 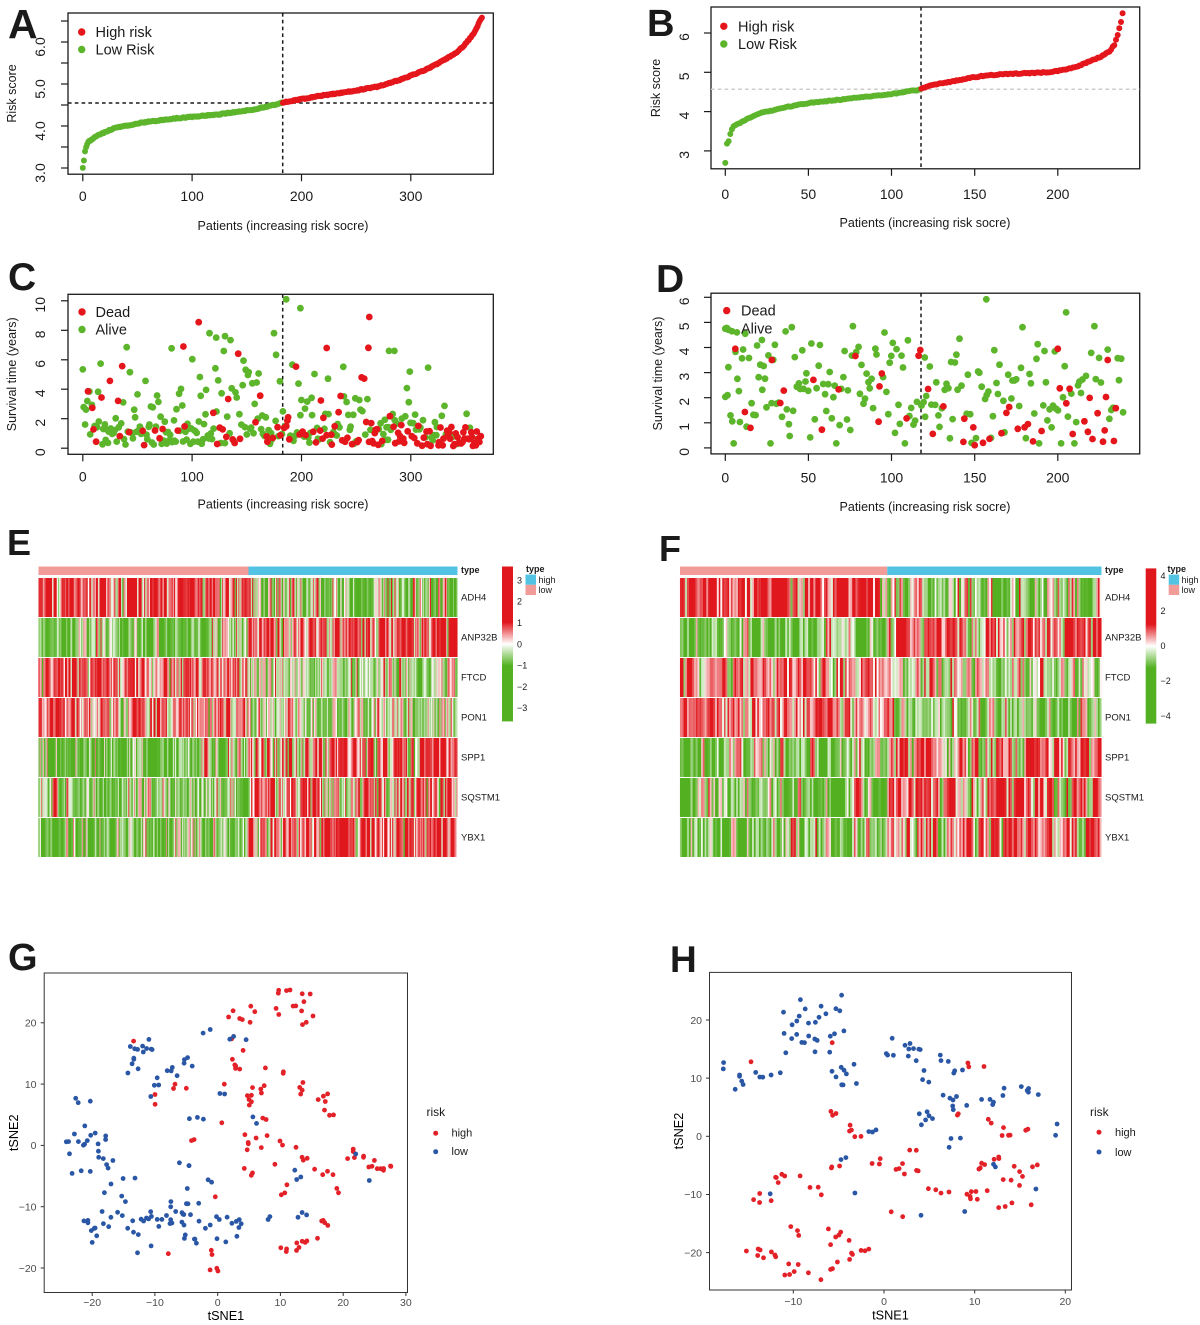 I want to click on svg-text: B, so click(x=660, y=24).